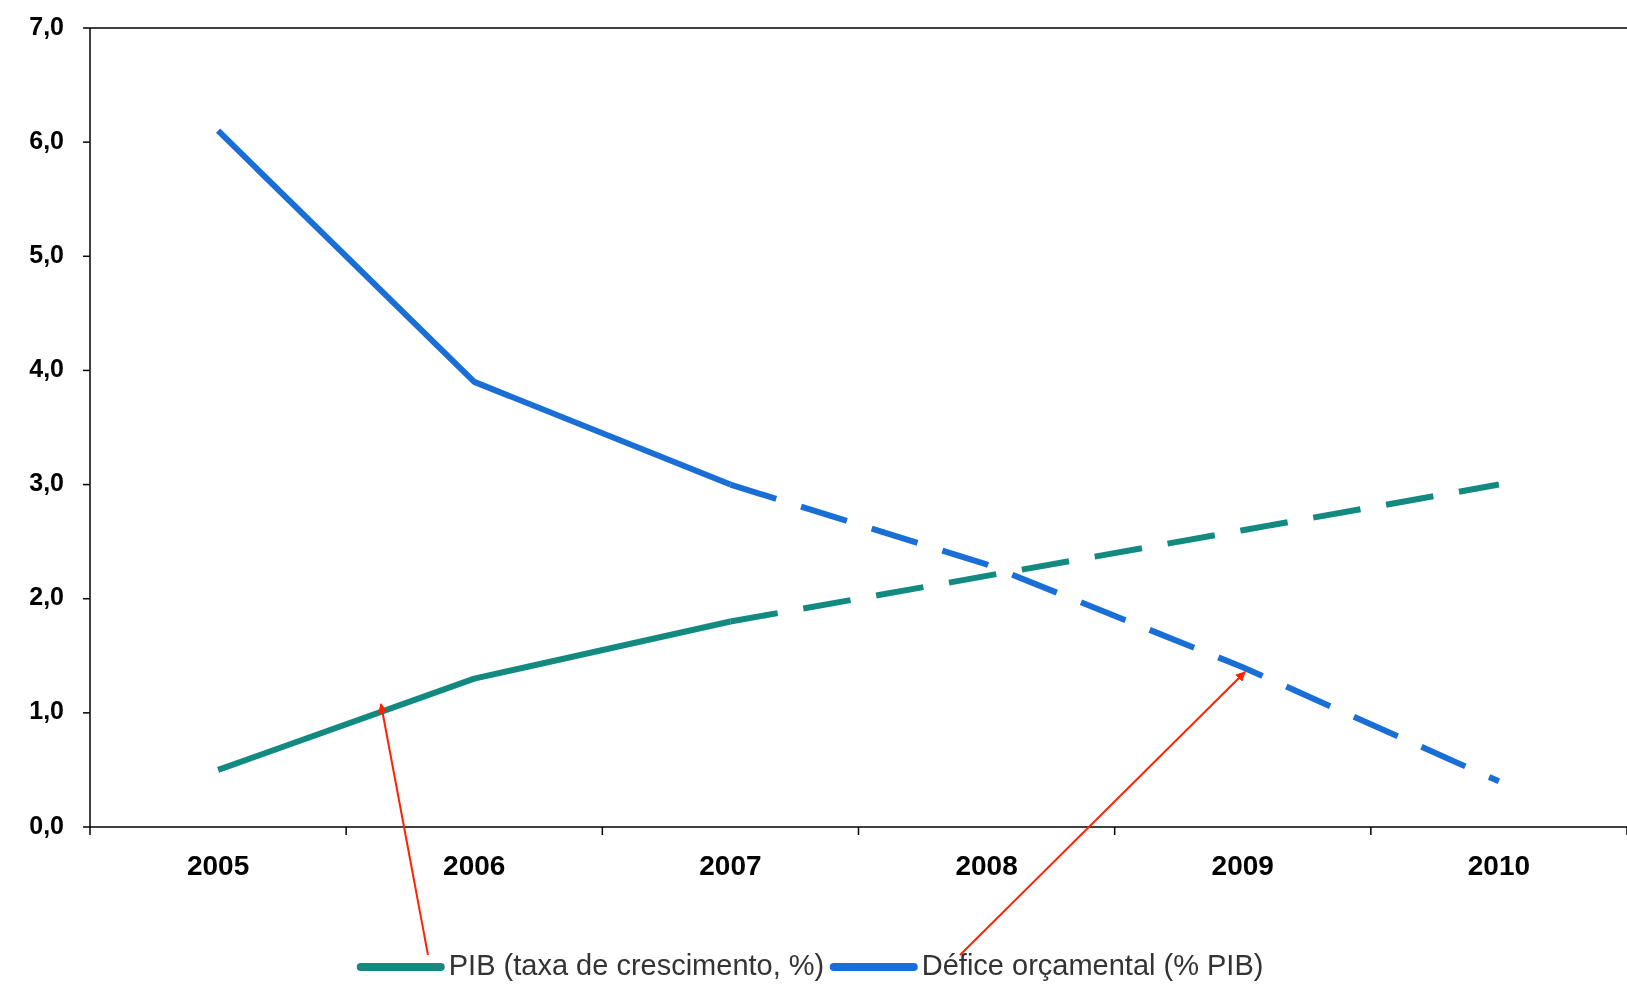 This screenshot has width=1627, height=987. What do you see at coordinates (46, 482) in the screenshot?
I see `y-tick-label: 3,0` at bounding box center [46, 482].